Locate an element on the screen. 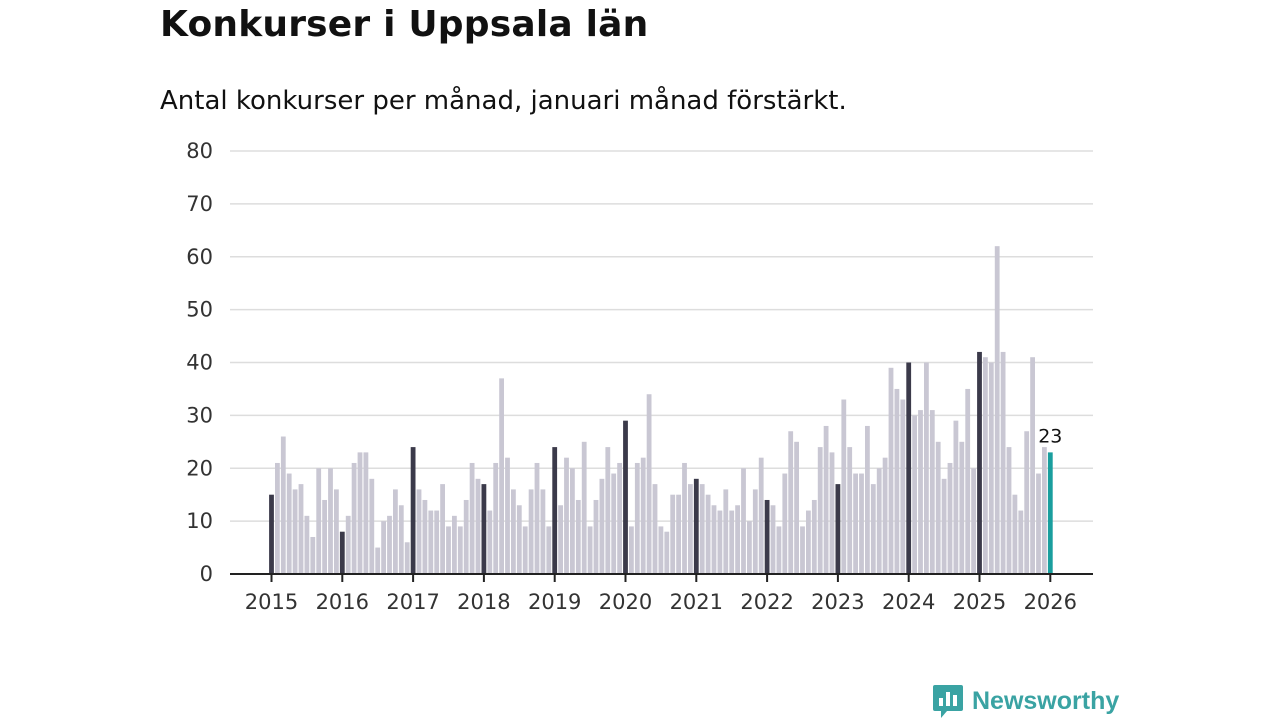 This screenshot has width=1280, height=720. x-tick-label: 2015 is located at coordinates (271, 602).